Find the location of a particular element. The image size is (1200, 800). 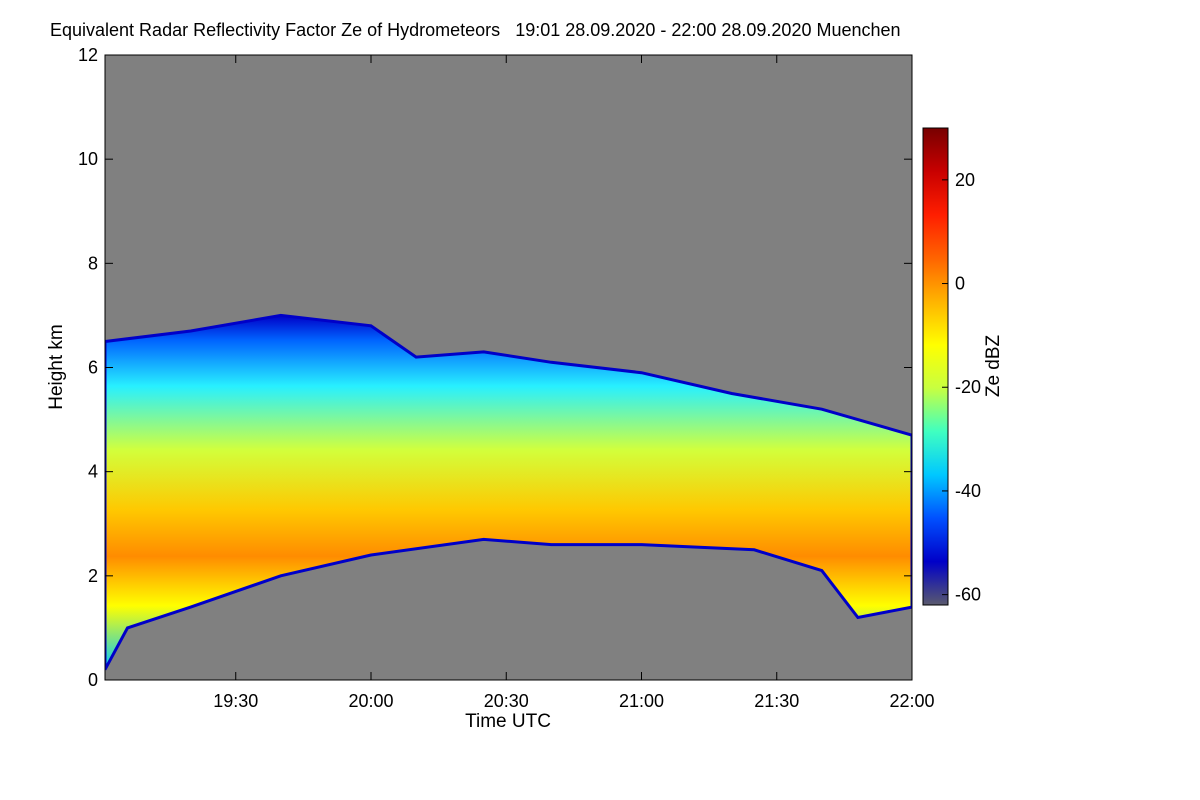

x-tick-label: 22:00 is located at coordinates (911, 701).